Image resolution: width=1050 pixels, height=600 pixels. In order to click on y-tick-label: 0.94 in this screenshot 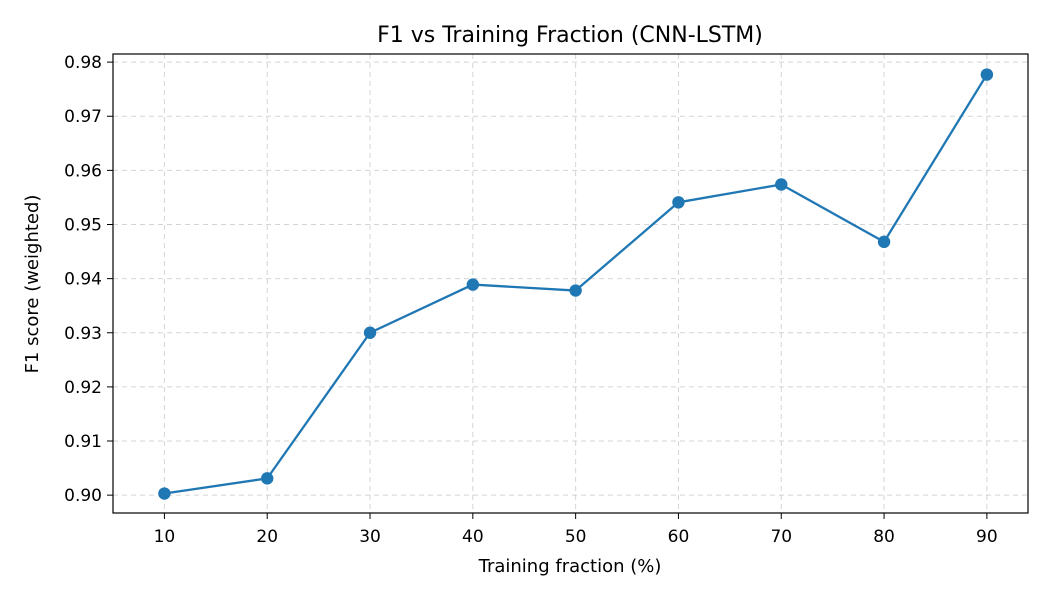, I will do `click(83, 280)`.